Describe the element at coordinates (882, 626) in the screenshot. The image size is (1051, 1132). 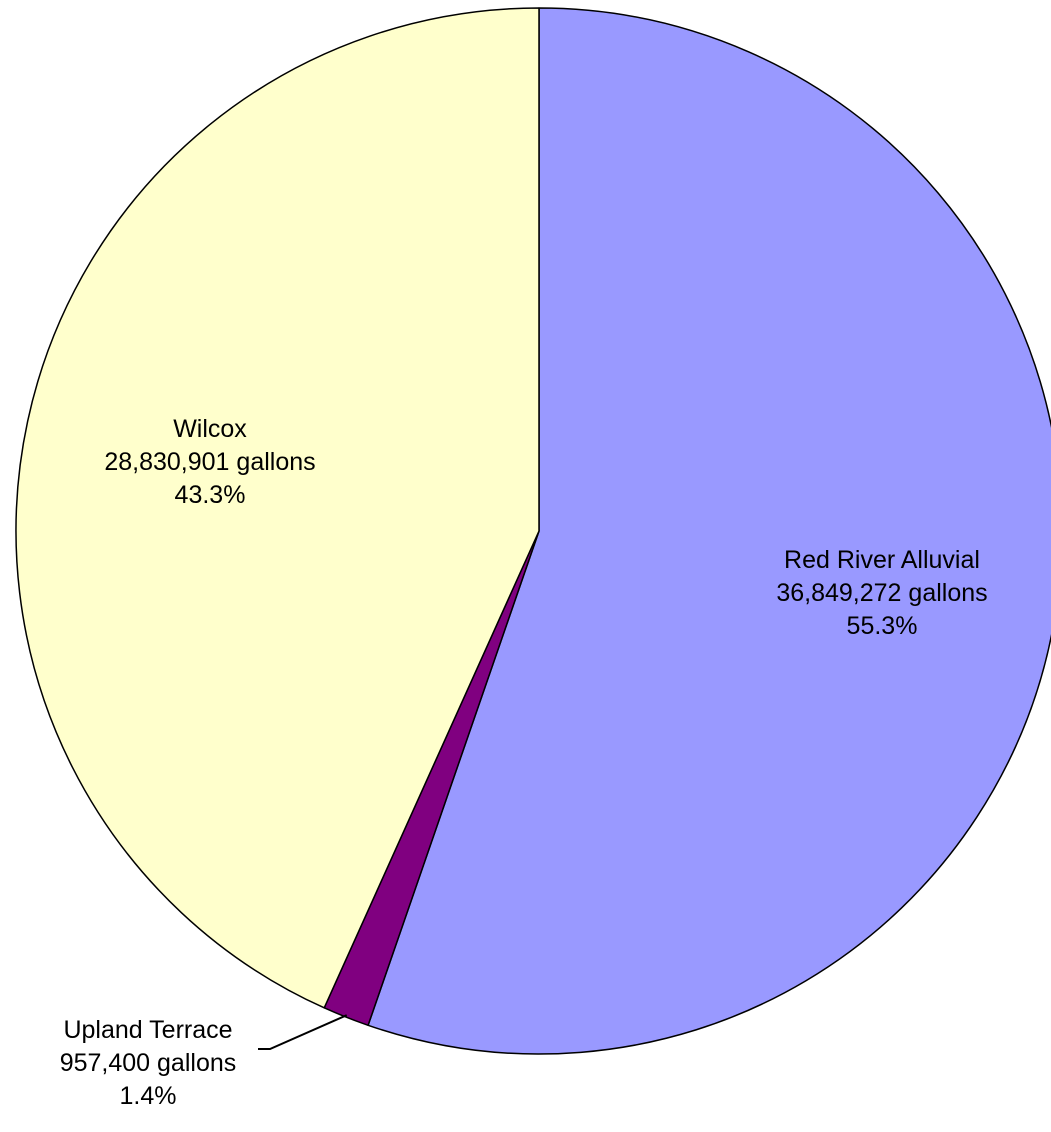
I see `slice-label-red-river-alluvial-percent-label: 55.3%` at that location.